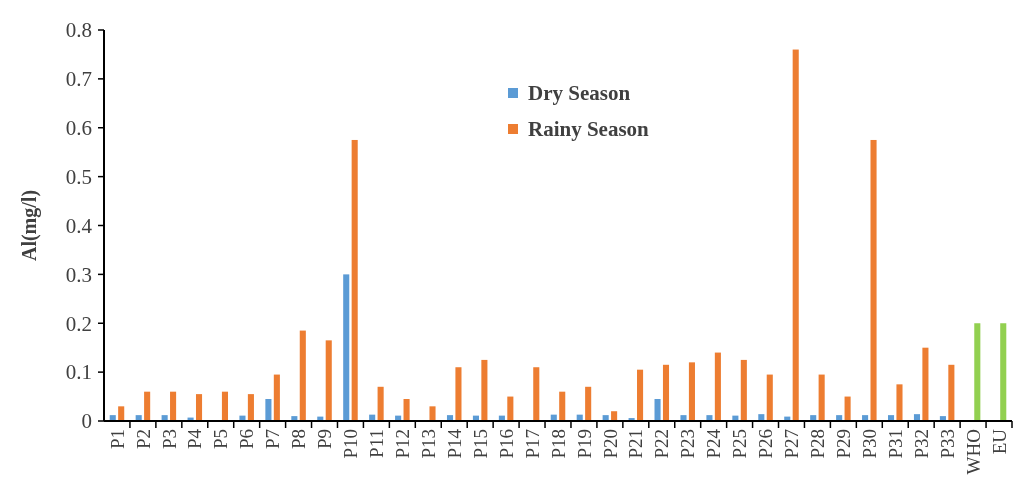 This screenshot has height=491, width=1026. Describe the element at coordinates (792, 444) in the screenshot. I see `x-tick-label: P27` at that location.